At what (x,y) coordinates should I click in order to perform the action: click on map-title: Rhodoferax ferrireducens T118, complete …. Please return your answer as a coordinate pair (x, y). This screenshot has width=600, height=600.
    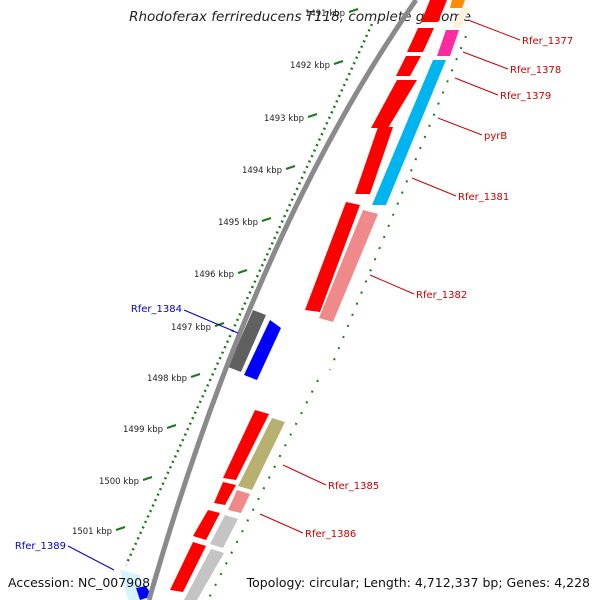
    Looking at the image, I should click on (300, 17).